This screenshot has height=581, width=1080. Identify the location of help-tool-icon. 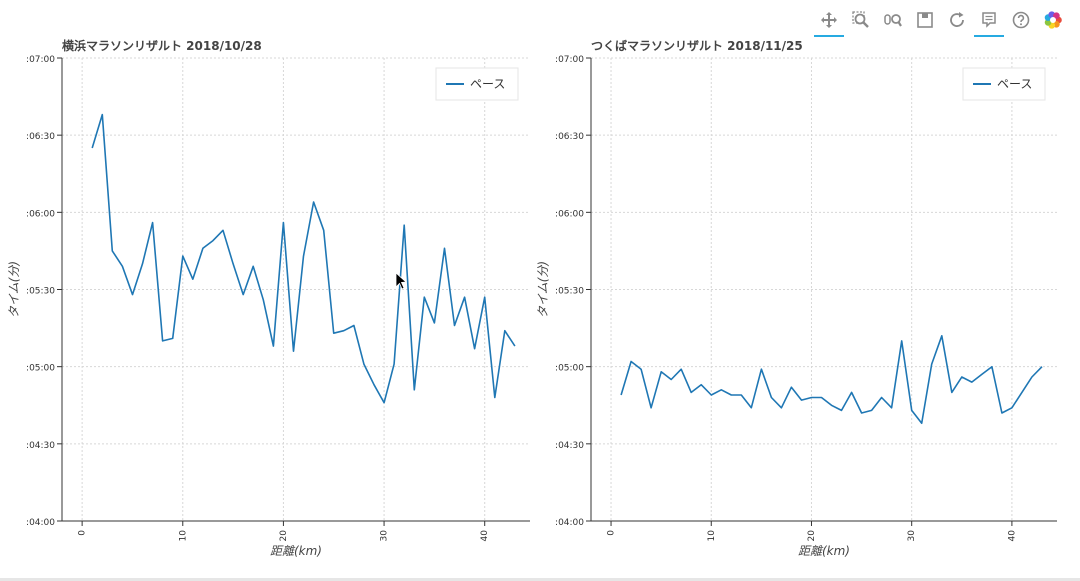
(1021, 20).